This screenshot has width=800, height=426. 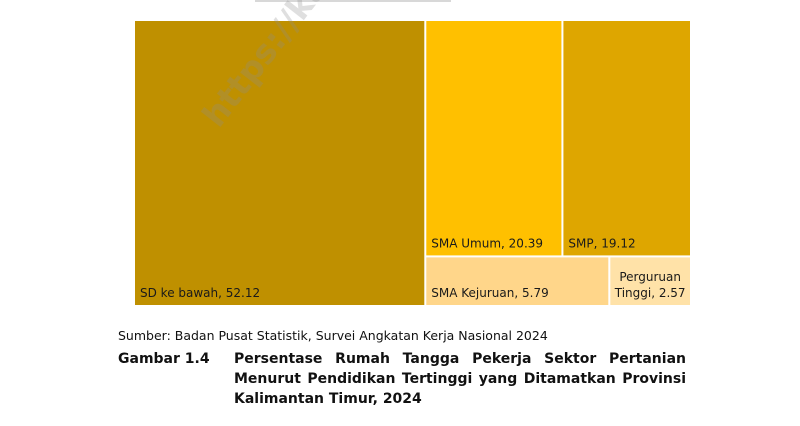 I want to click on treemap-label-perguruan-tinggi: Perguruan Tinggi, 2.57, so click(x=650, y=285).